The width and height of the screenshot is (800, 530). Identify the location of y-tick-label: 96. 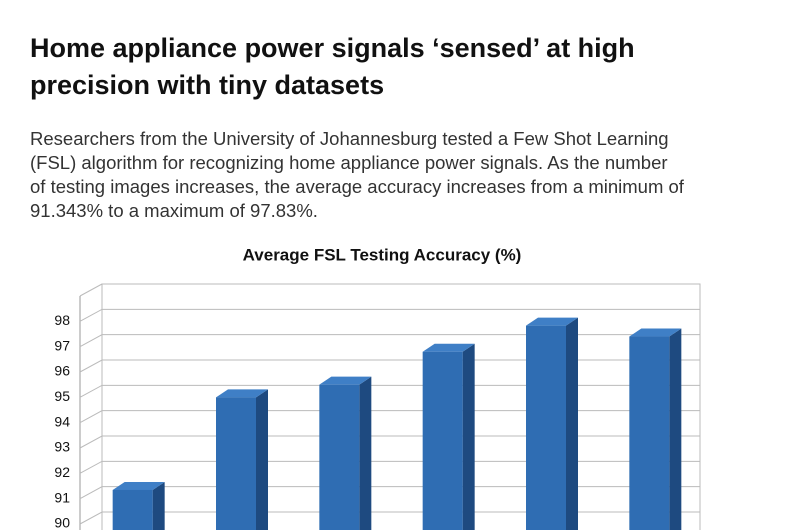
(62, 371).